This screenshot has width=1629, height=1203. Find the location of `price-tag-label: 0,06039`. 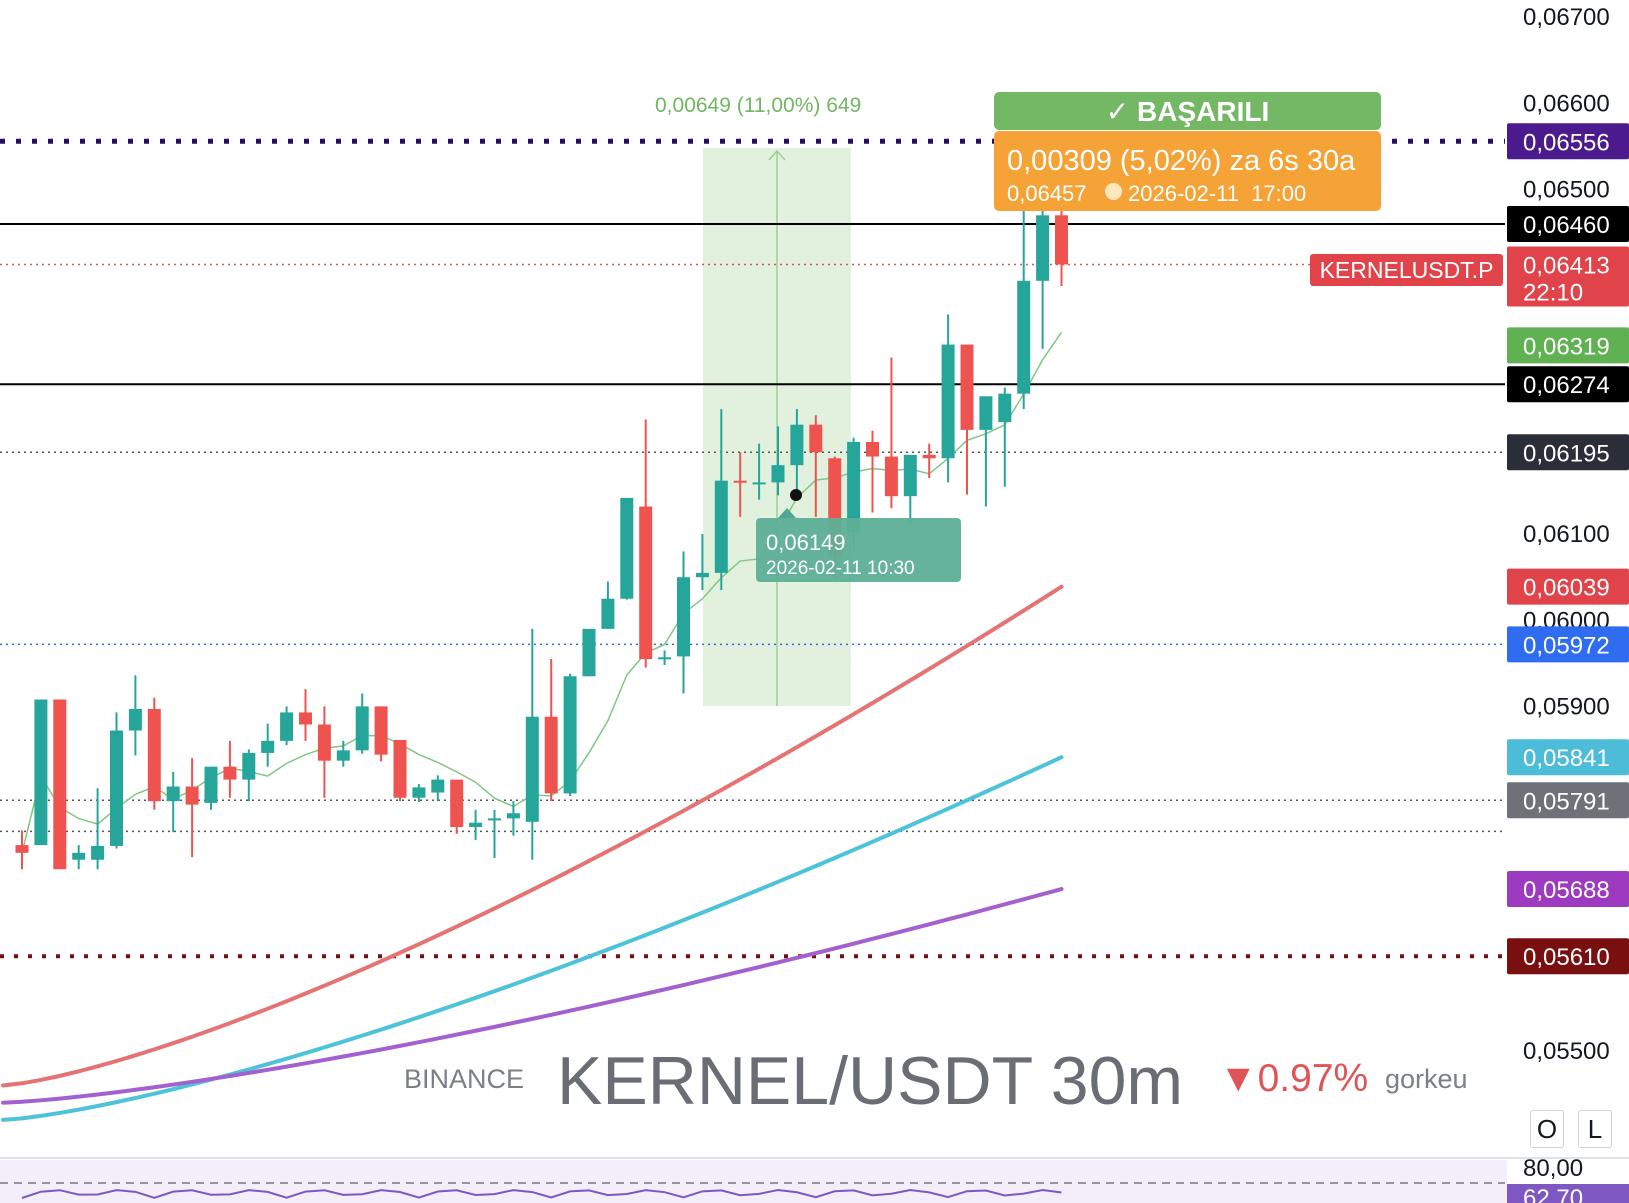

price-tag-label: 0,06039 is located at coordinates (1566, 588).